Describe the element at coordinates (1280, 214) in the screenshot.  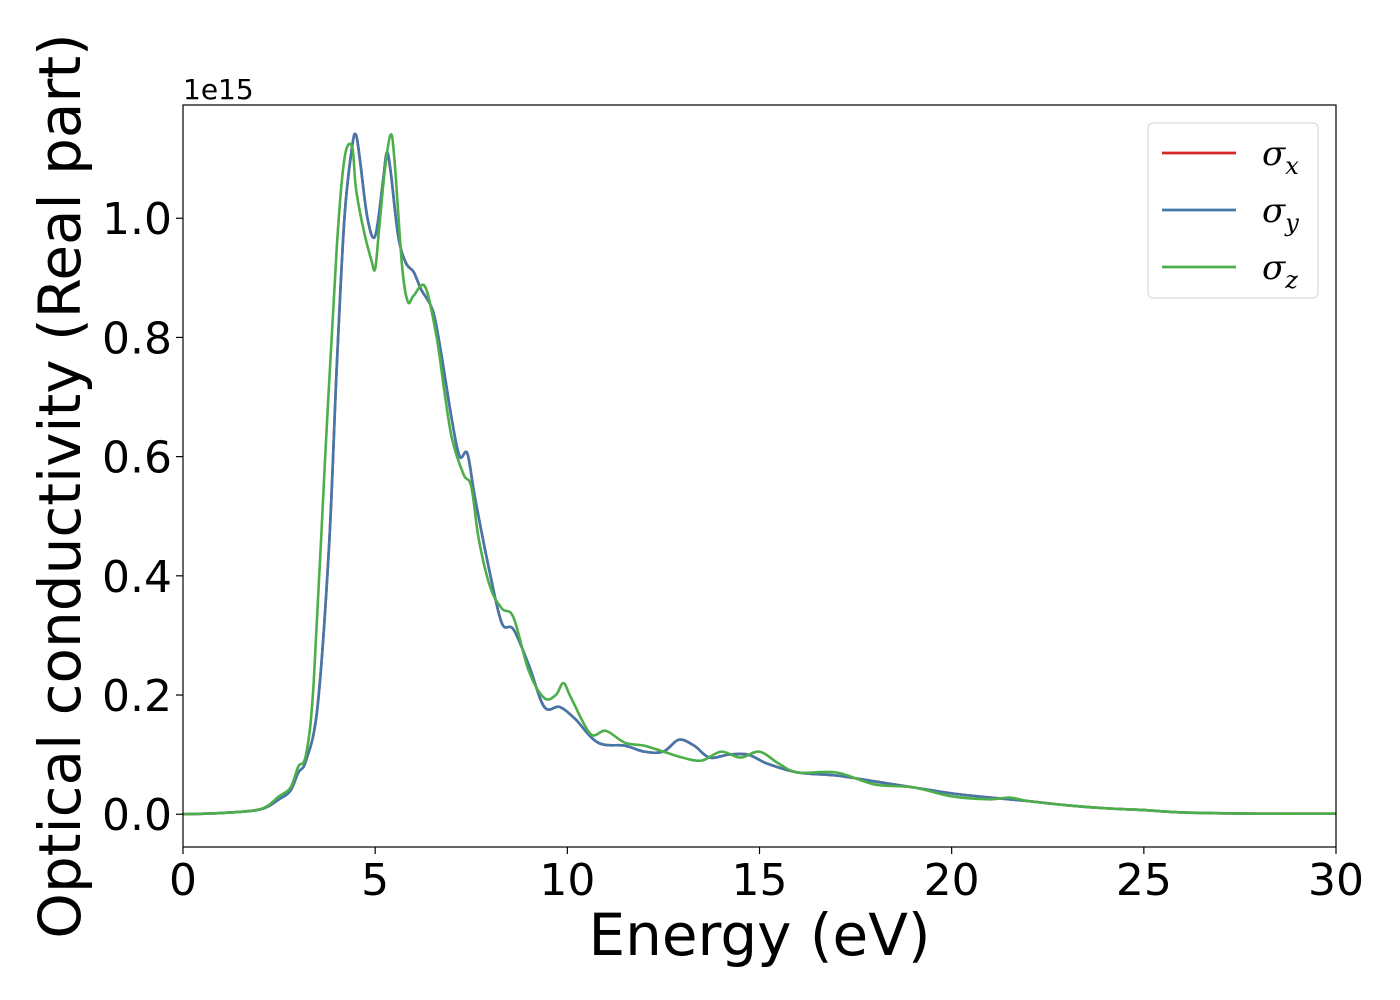
I see `legend-label-y: σy` at that location.